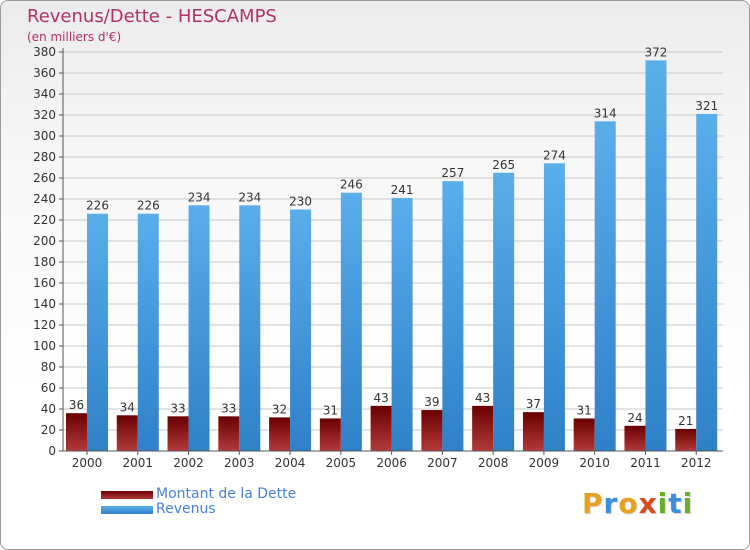  What do you see at coordinates (198, 509) in the screenshot?
I see `legend-item-revenus: Revenus` at bounding box center [198, 509].